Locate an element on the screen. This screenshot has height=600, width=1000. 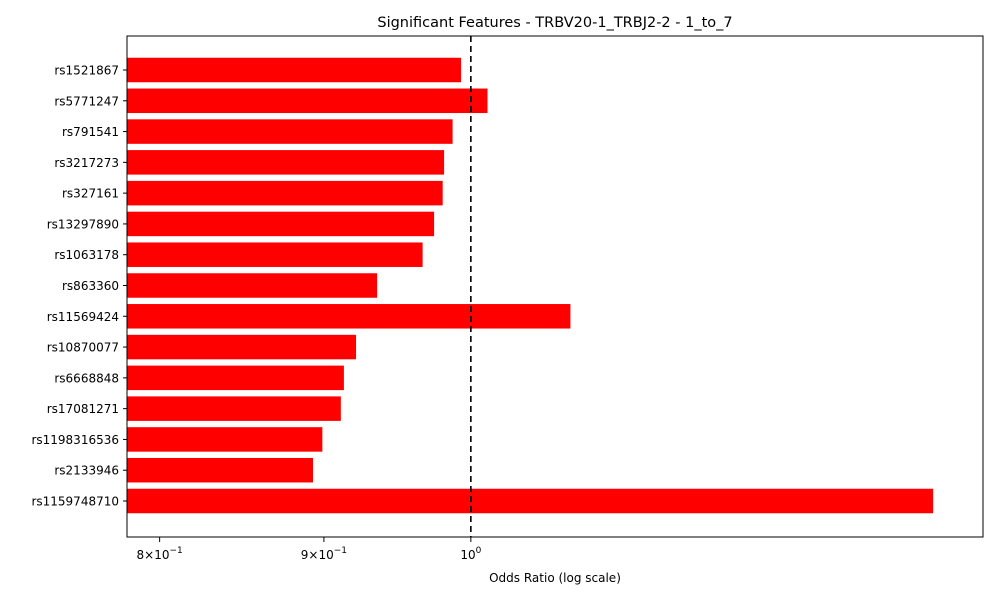
y-tick-label: rs1159748710 is located at coordinates (75, 502).